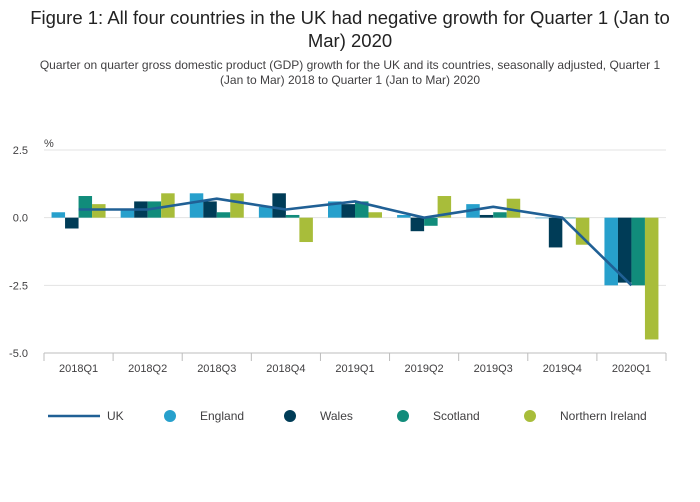 This screenshot has height=502, width=700. I want to click on x-tick-label: 2018Q4, so click(285, 369).